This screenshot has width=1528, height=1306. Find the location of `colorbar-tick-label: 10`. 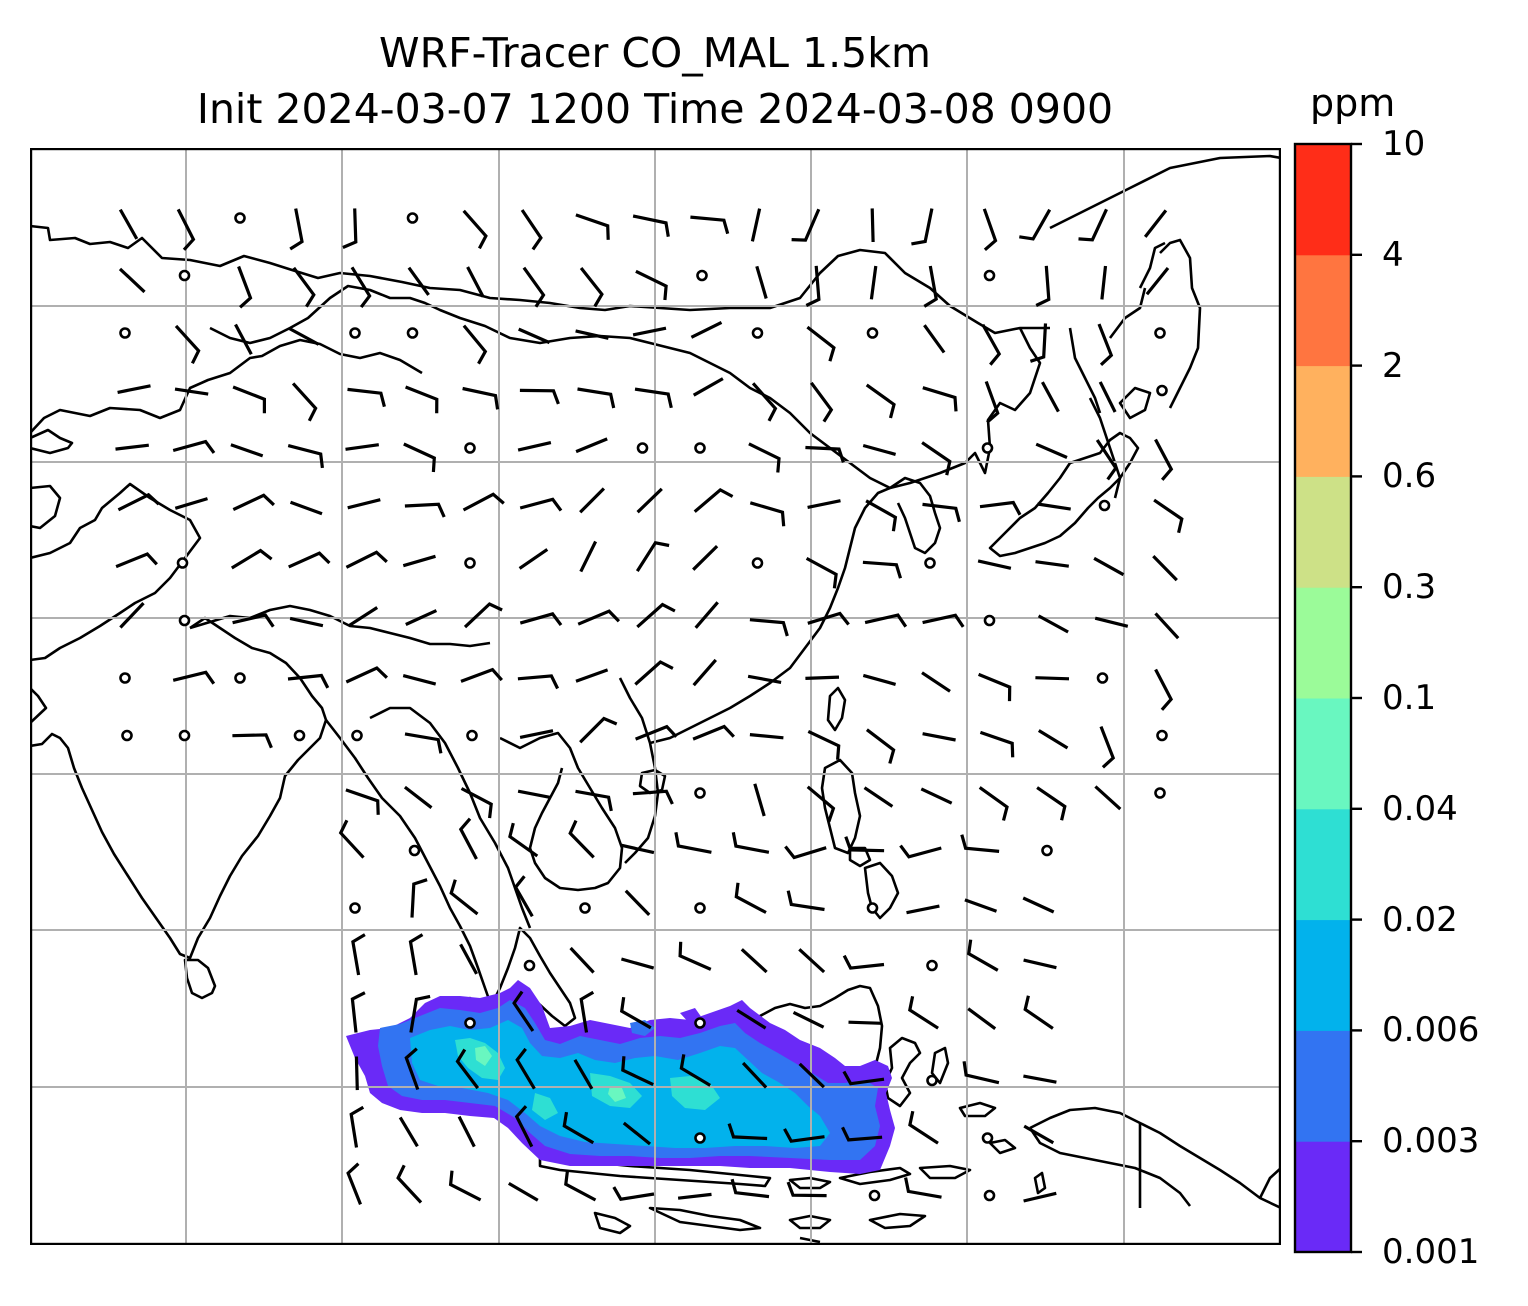

colorbar-tick-label: 10 is located at coordinates (1404, 144).